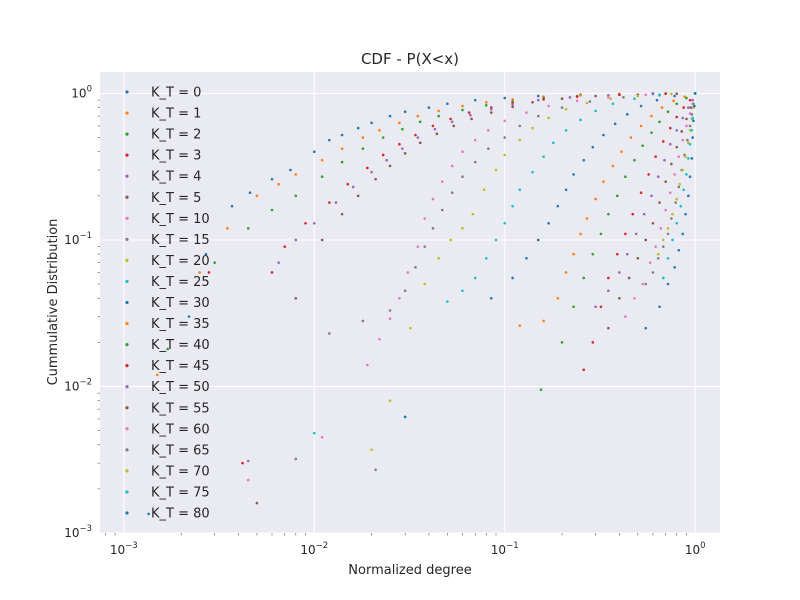 The height and width of the screenshot is (600, 800). Describe the element at coordinates (180, 324) in the screenshot. I see `legend-label: K_T = 35` at that location.